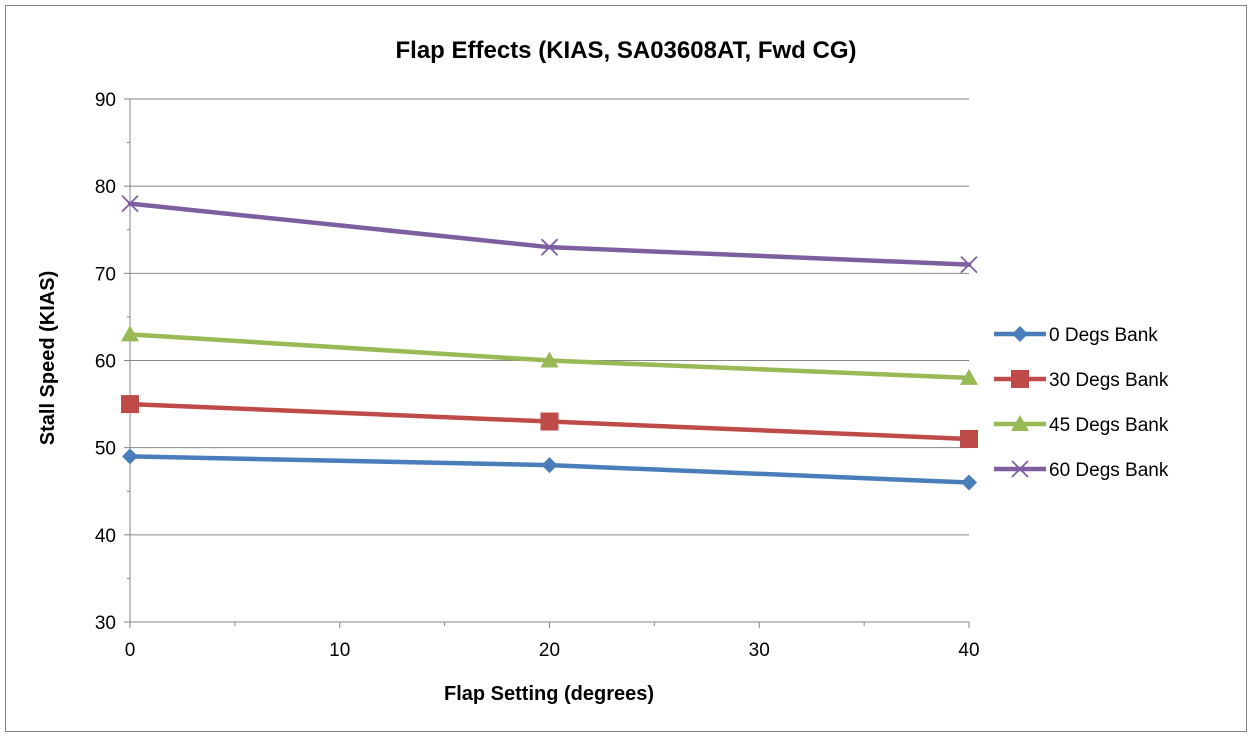 The height and width of the screenshot is (738, 1254). I want to click on y-tick-label: 60, so click(105, 362).